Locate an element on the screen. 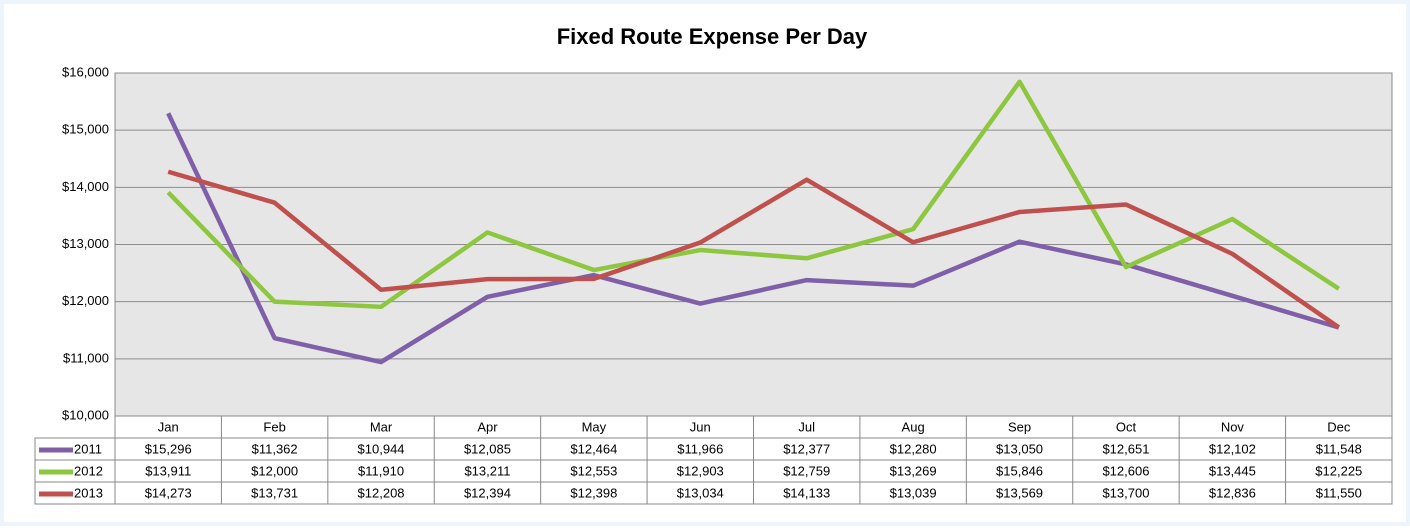 Image resolution: width=1410 pixels, height=531 pixels. table-value: $11,548 is located at coordinates (1339, 448).